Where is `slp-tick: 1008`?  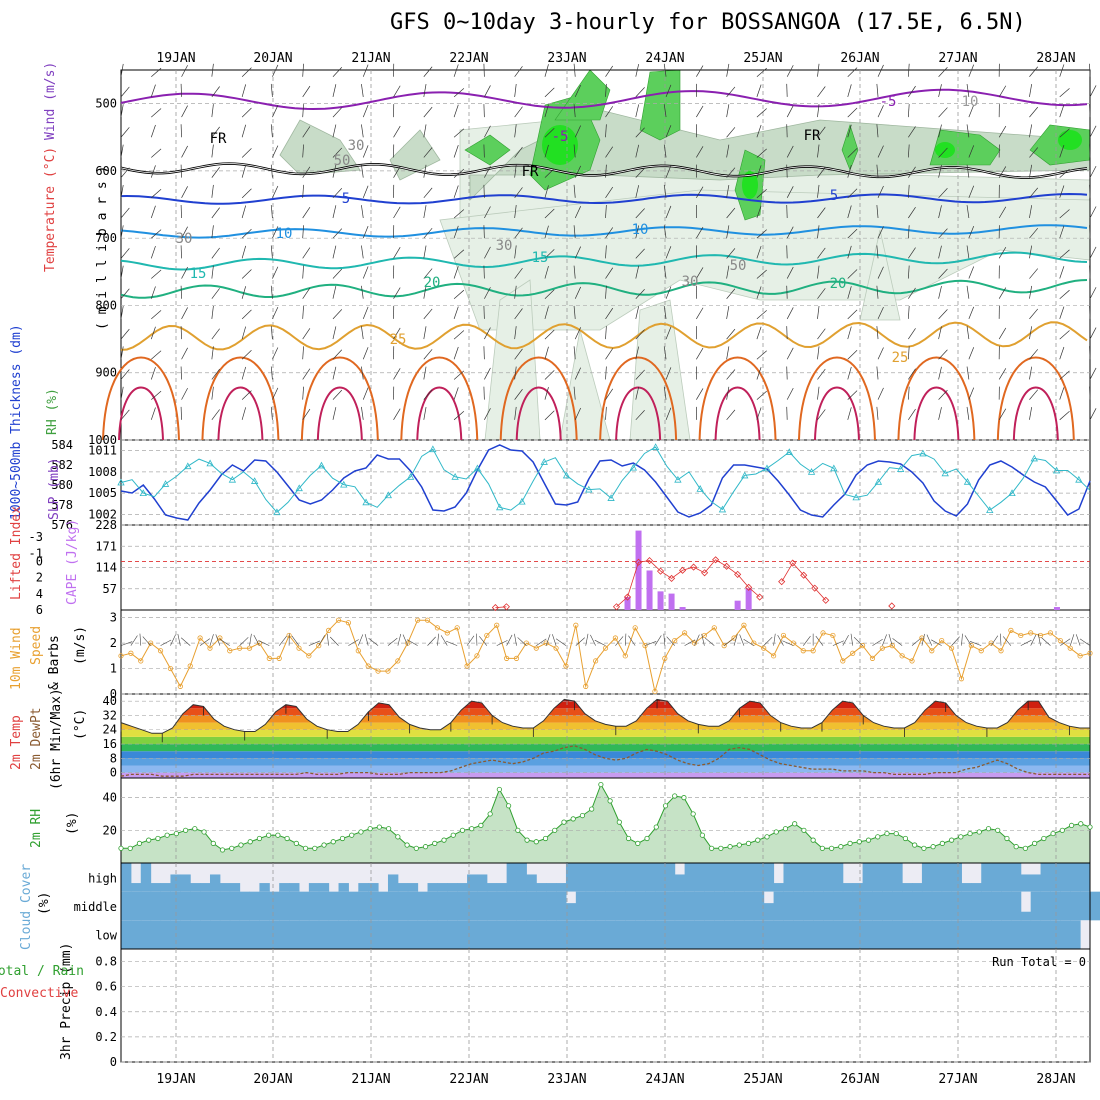
slp-tick: 1008 is located at coordinates (102, 472).